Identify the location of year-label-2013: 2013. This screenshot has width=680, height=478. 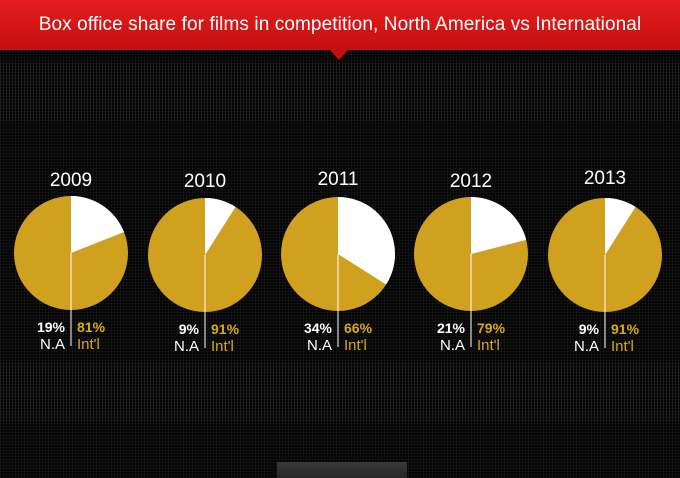
(605, 178).